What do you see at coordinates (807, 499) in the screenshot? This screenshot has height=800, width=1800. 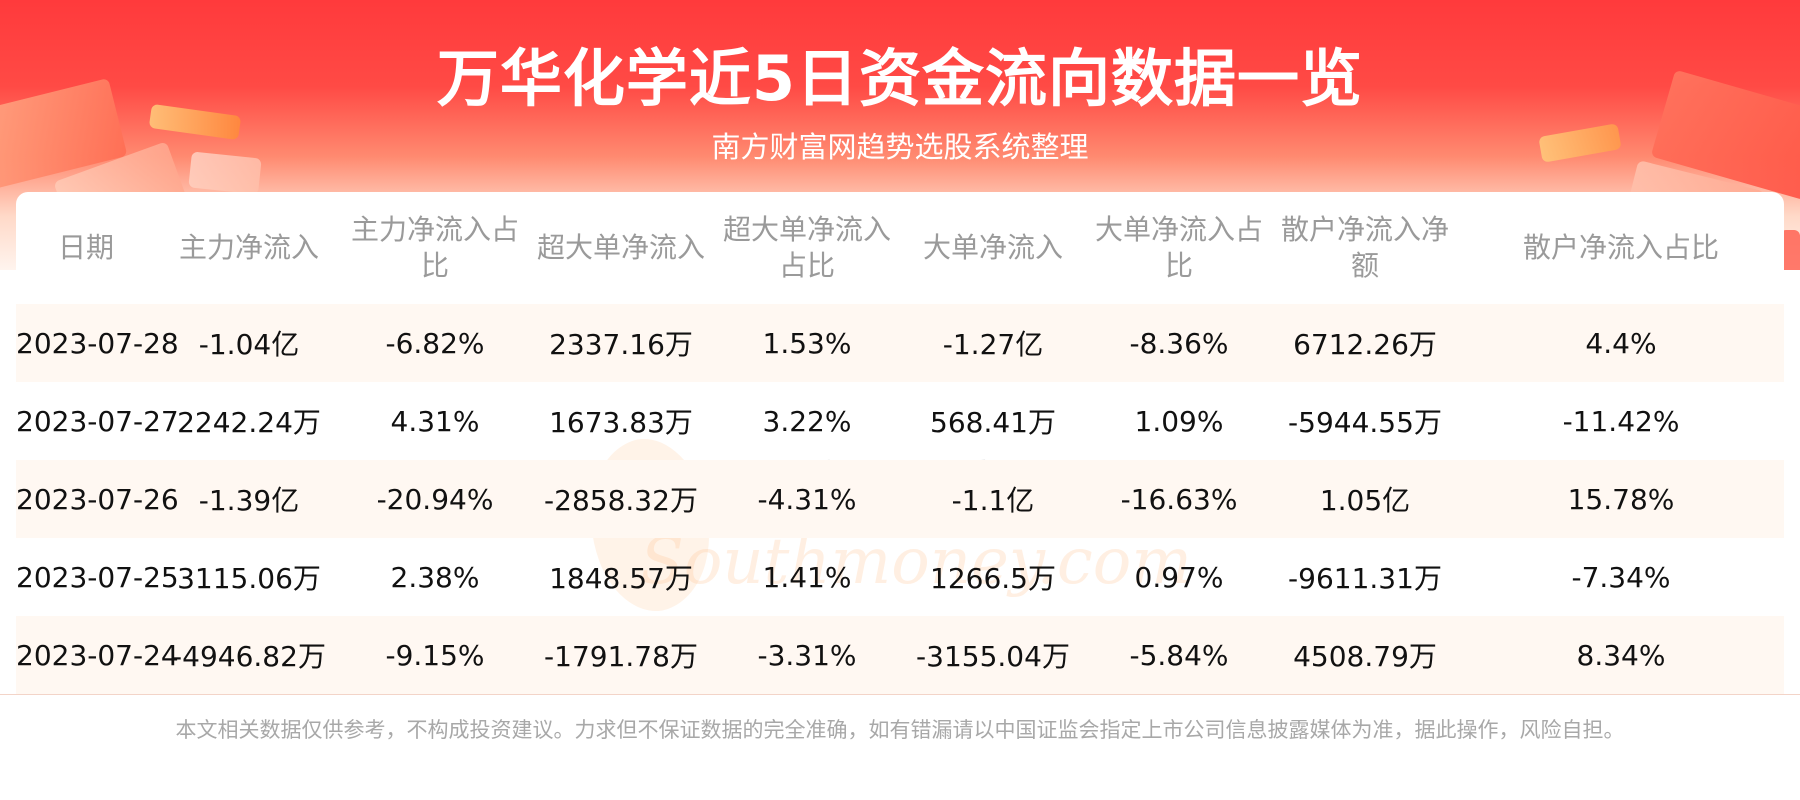 I see `table-cell: -4.31%` at bounding box center [807, 499].